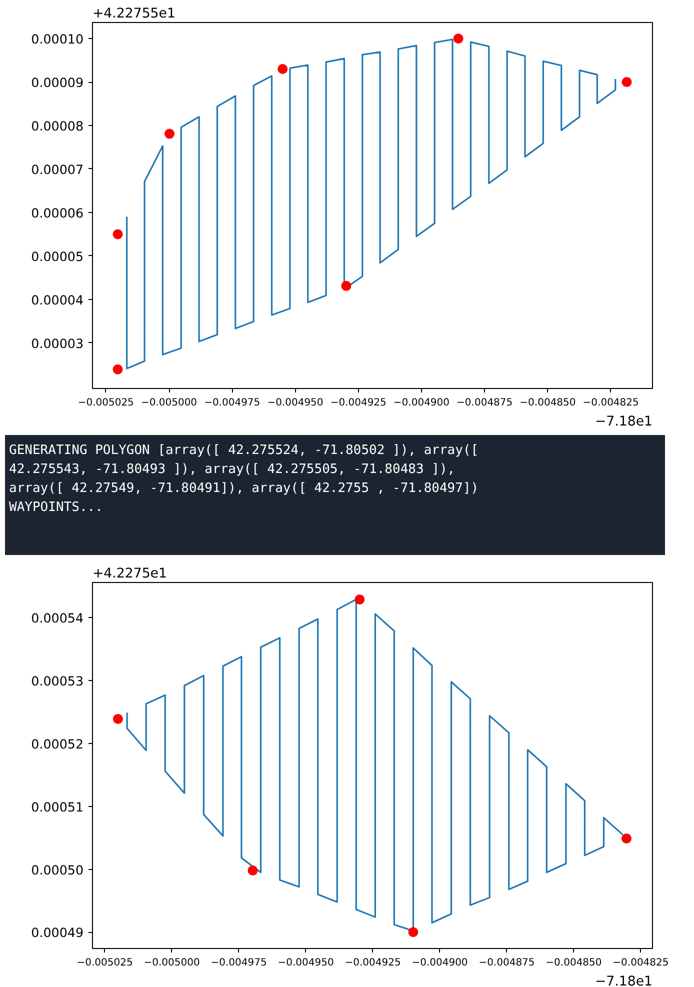 This screenshot has width=694, height=987. What do you see at coordinates (57, 256) in the screenshot?
I see `y-tick-label: 0.00005` at bounding box center [57, 256].